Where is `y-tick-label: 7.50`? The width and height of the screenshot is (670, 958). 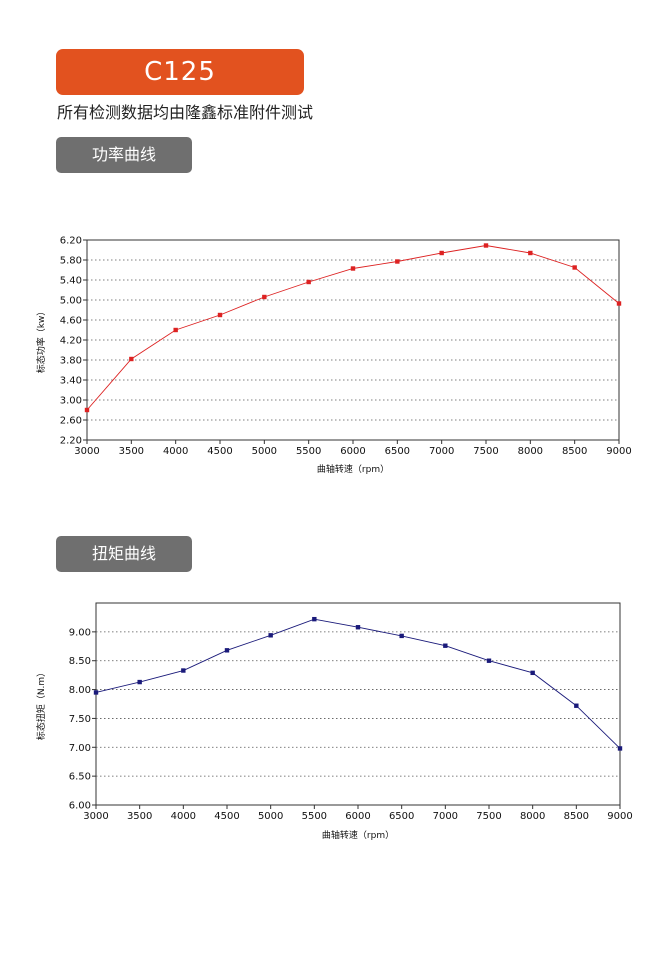 y-tick-label: 7.50 is located at coordinates (80, 719).